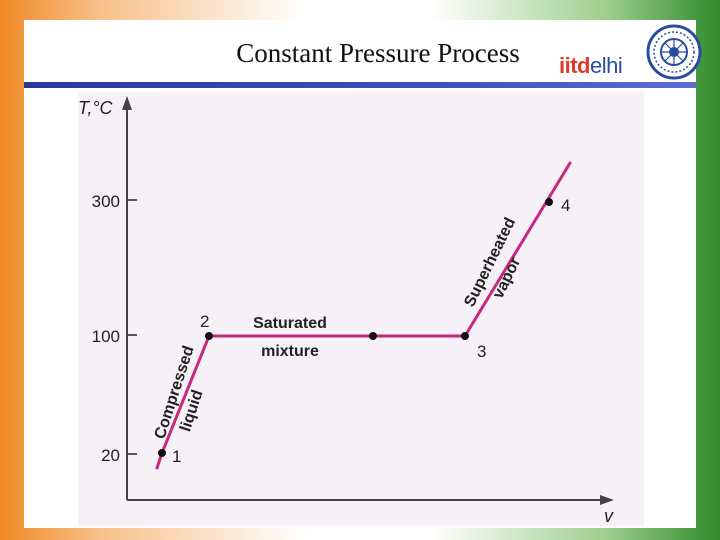  Describe the element at coordinates (106, 336) in the screenshot. I see `y-tick-label-100: 100` at that location.